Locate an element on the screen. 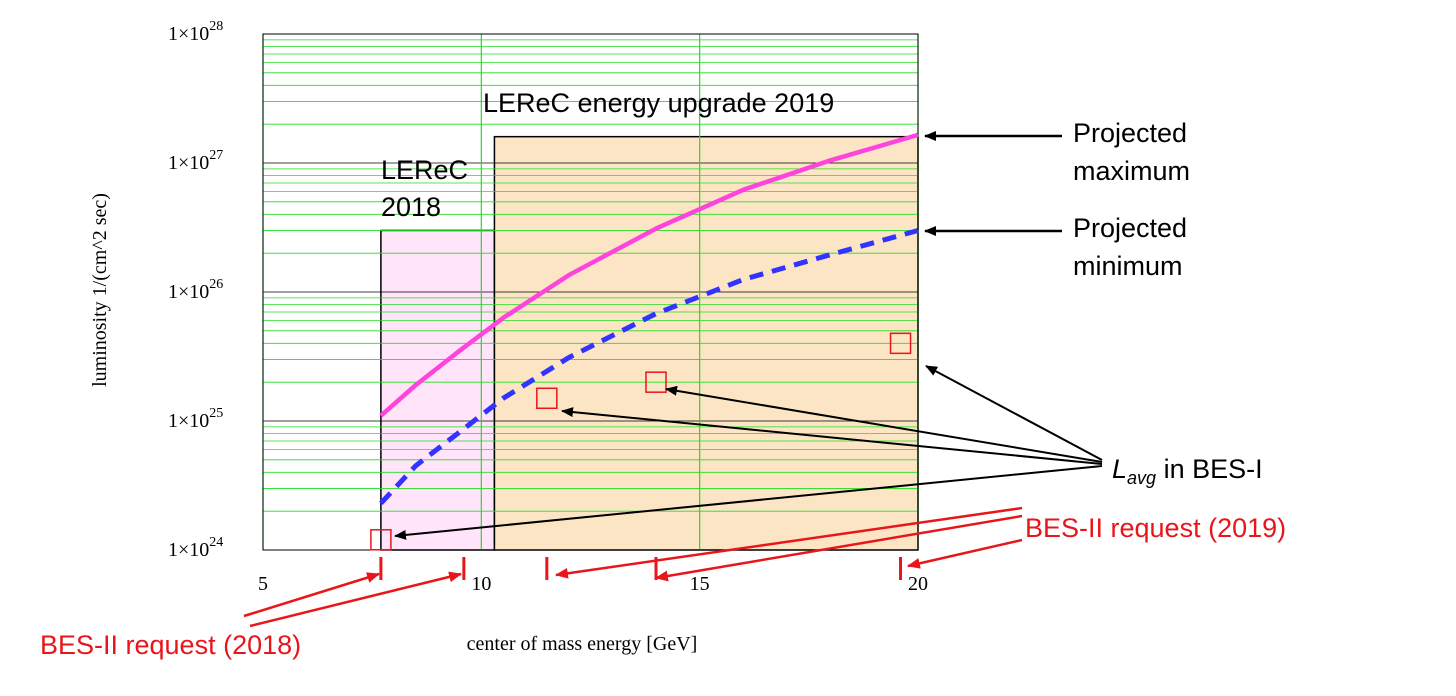  projected-maximum-label-line1: Projected is located at coordinates (1130, 133).